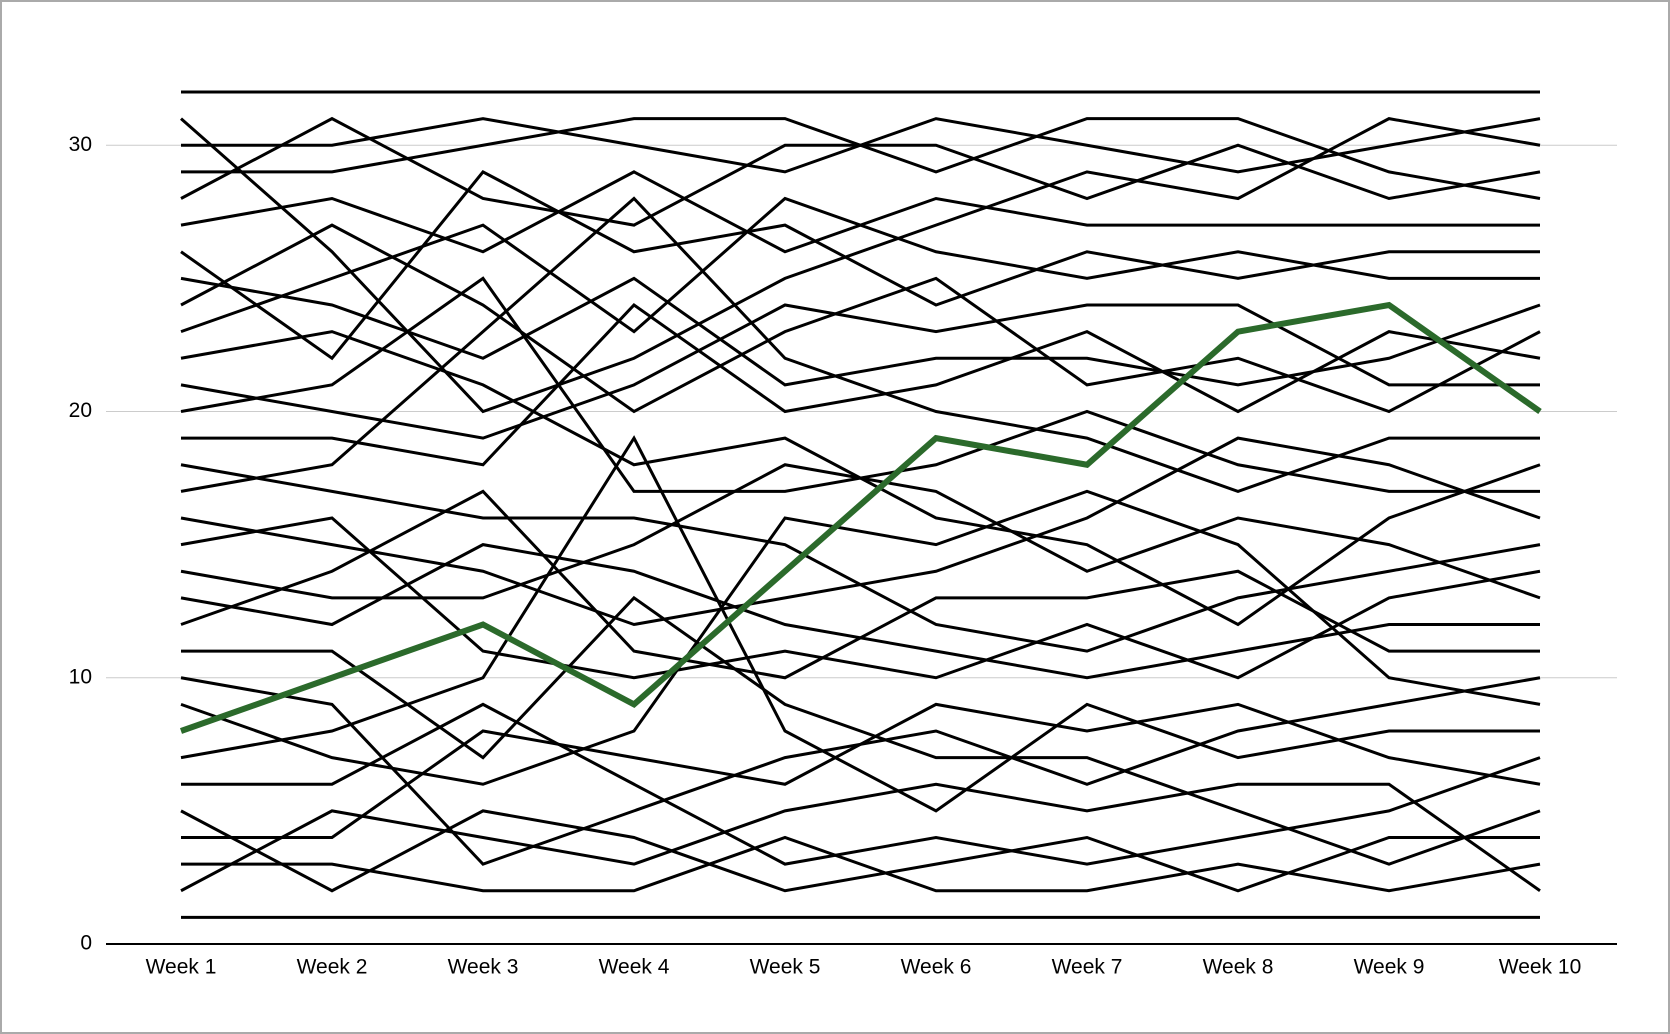 The width and height of the screenshot is (1670, 1034). Describe the element at coordinates (634, 967) in the screenshot. I see `x-tick-label: Week 4` at that location.